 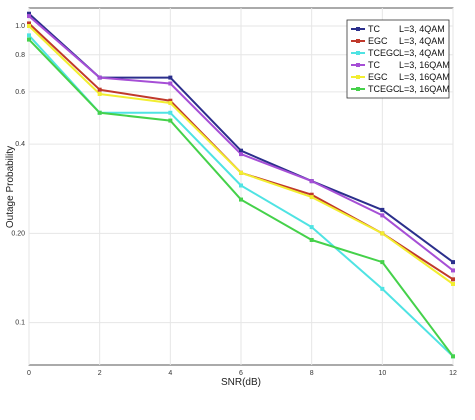 I want to click on y-tick-label: 0.8, so click(x=20, y=55).